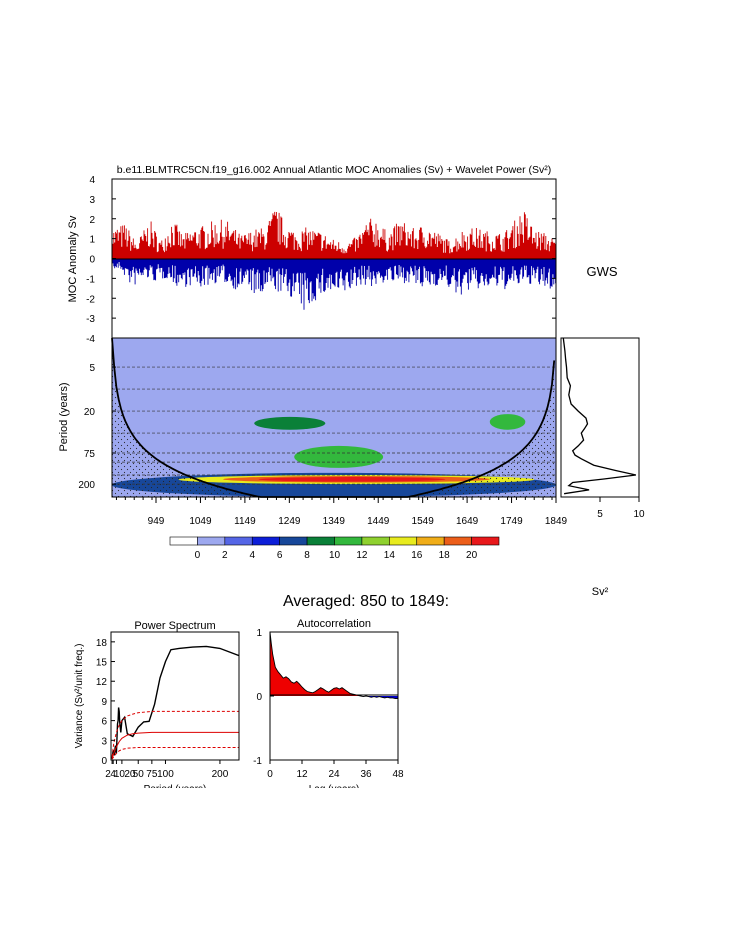 Image resolution: width=733 pixels, height=945 pixels. Describe the element at coordinates (398, 774) in the screenshot. I see `autocorrelation-x-tick-label: 48` at that location.